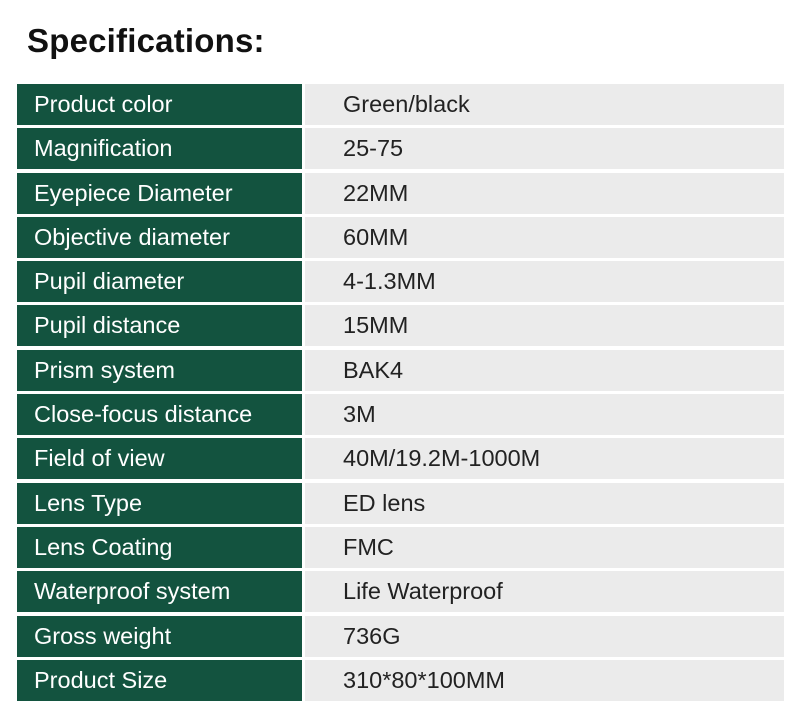 This screenshot has height=719, width=800. Describe the element at coordinates (544, 459) in the screenshot. I see `spec-value: 40M/19.2M-1000M` at that location.